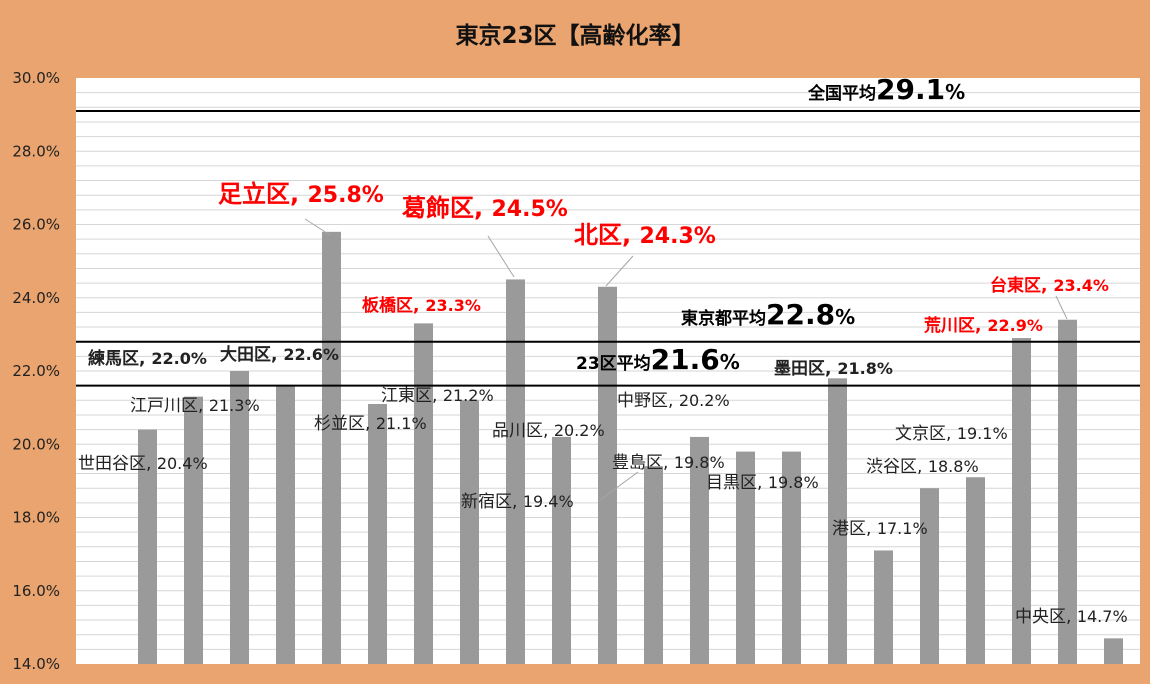  What do you see at coordinates (953, 466) in the screenshot?
I see `data-label-value: 18.8%` at bounding box center [953, 466].